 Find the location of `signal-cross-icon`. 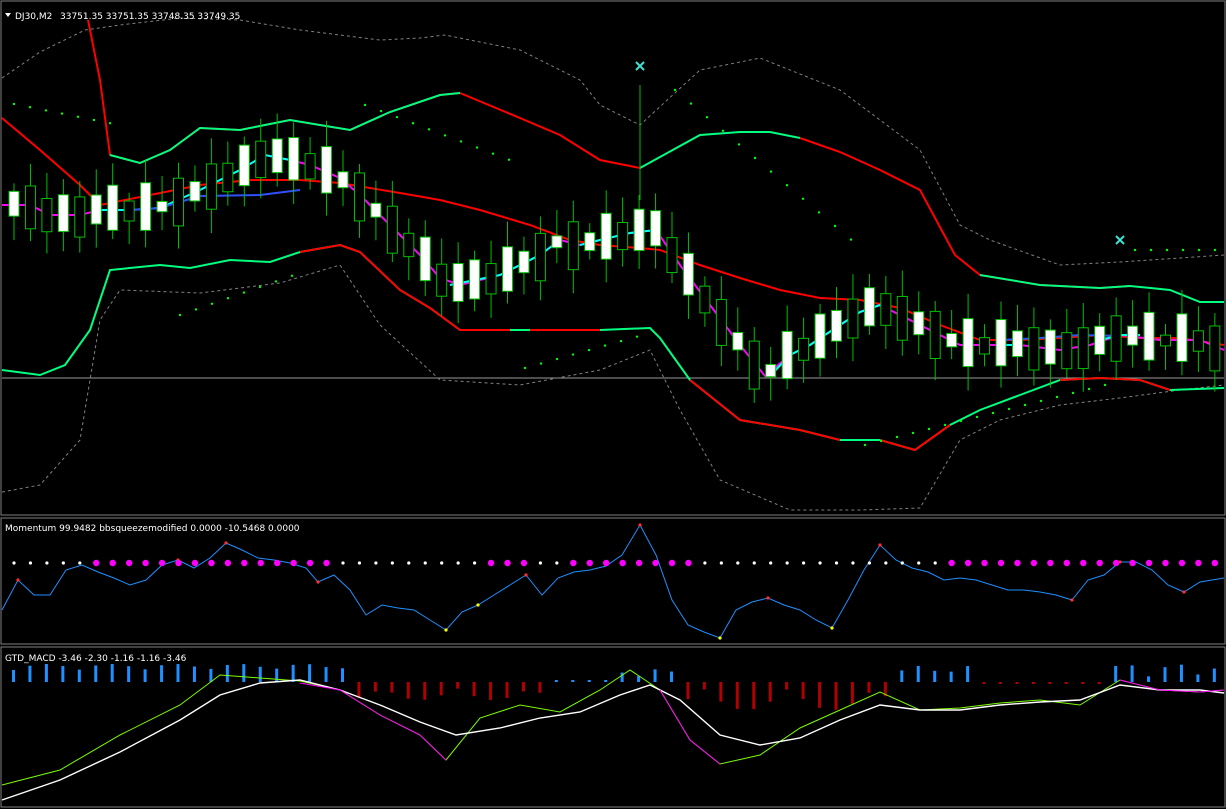

signal-cross-icon is located at coordinates (1120, 240).